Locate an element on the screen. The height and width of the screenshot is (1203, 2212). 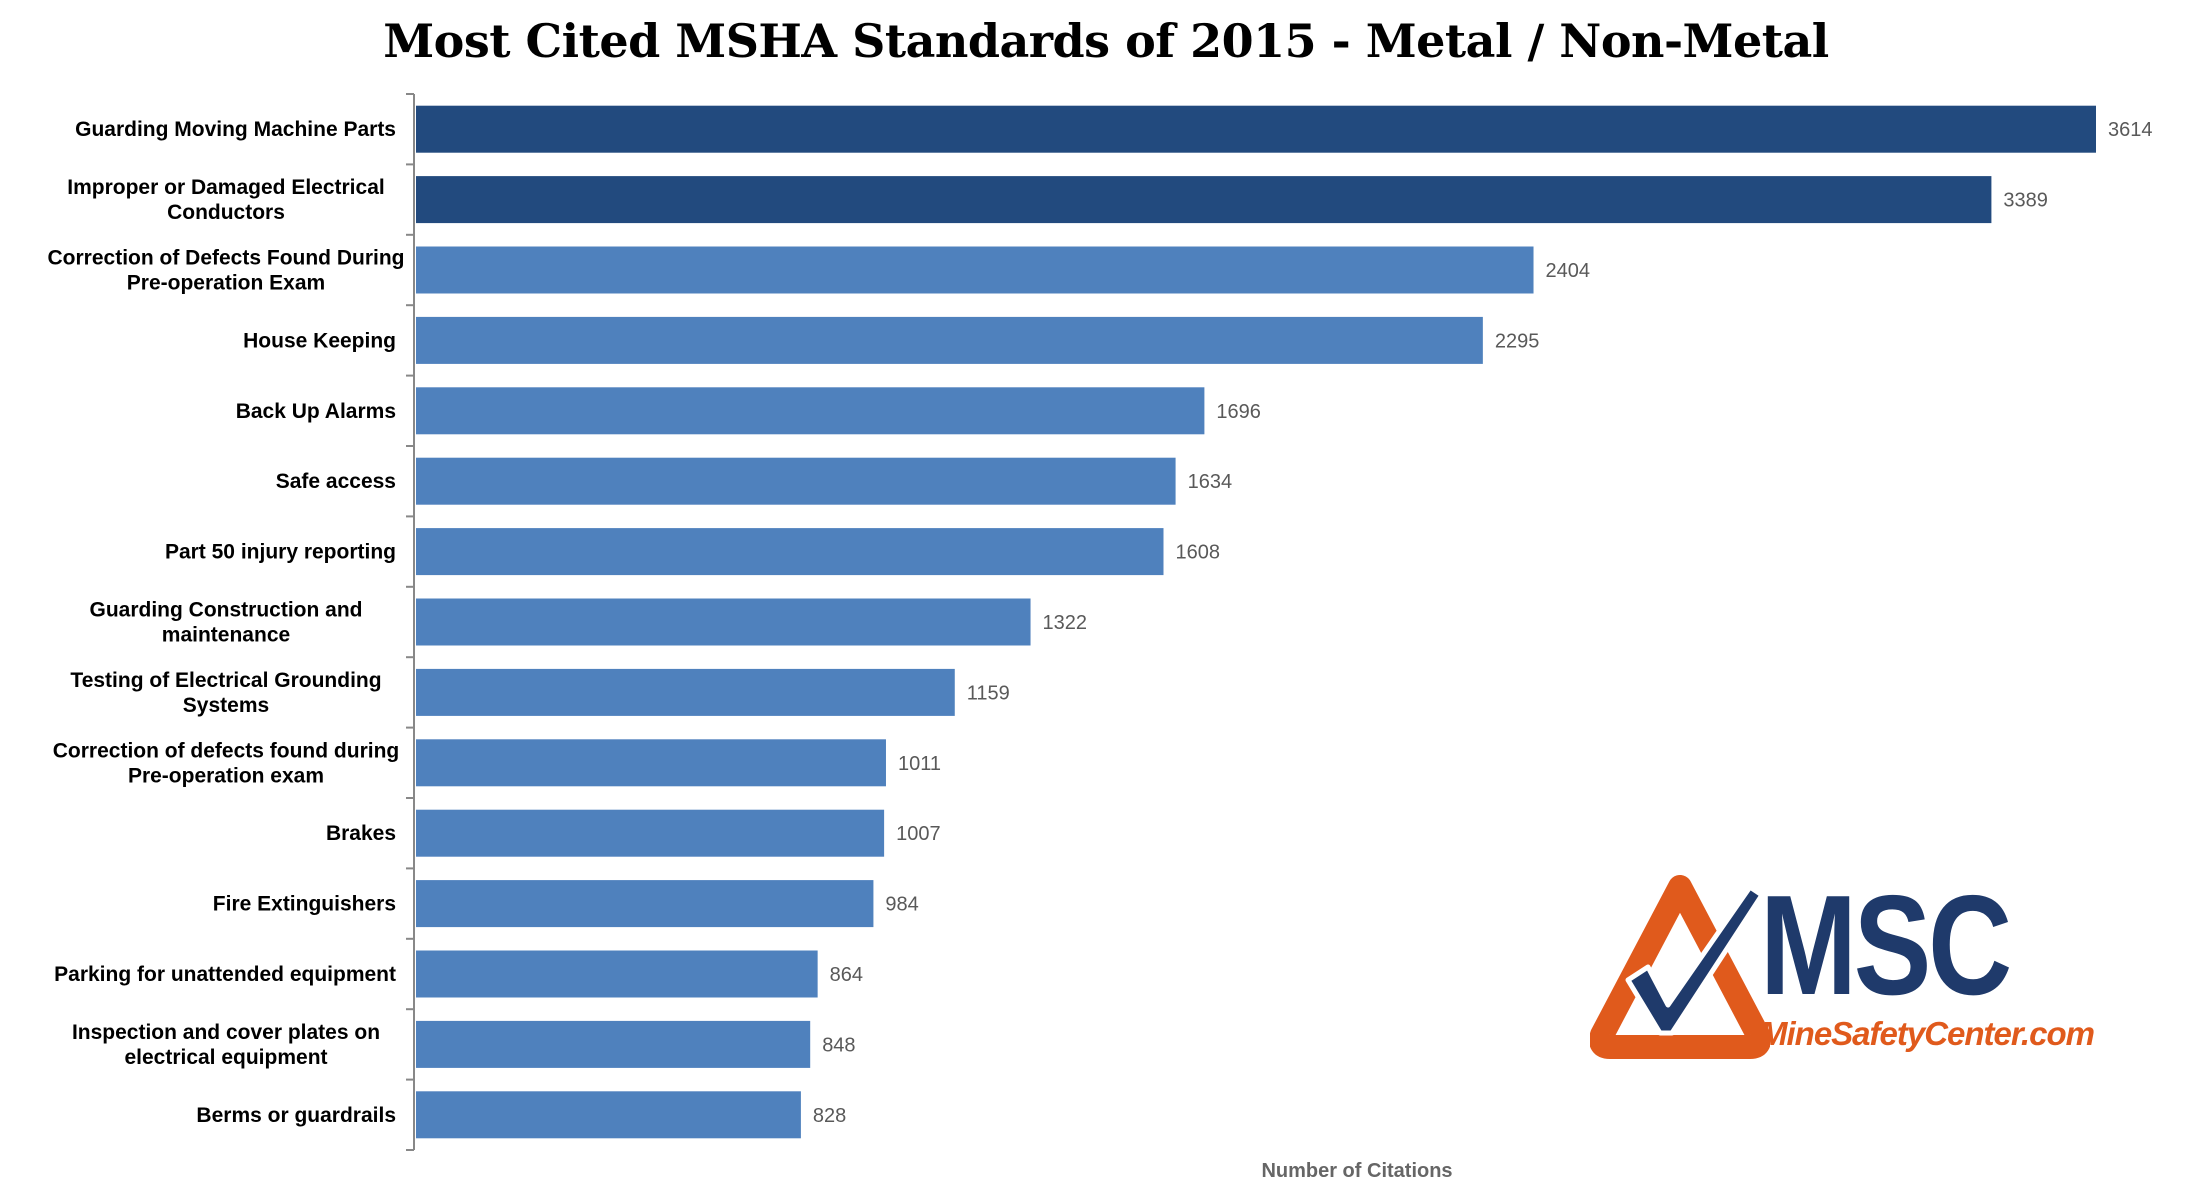
data-label: 864 is located at coordinates (846, 975).